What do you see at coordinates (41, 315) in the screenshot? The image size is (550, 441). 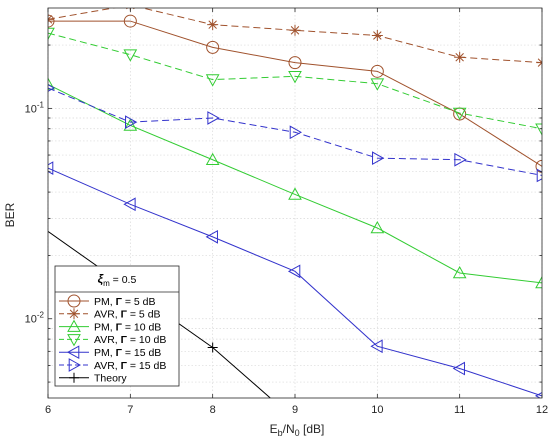 I see `y-tick-exp: -2` at bounding box center [41, 315].